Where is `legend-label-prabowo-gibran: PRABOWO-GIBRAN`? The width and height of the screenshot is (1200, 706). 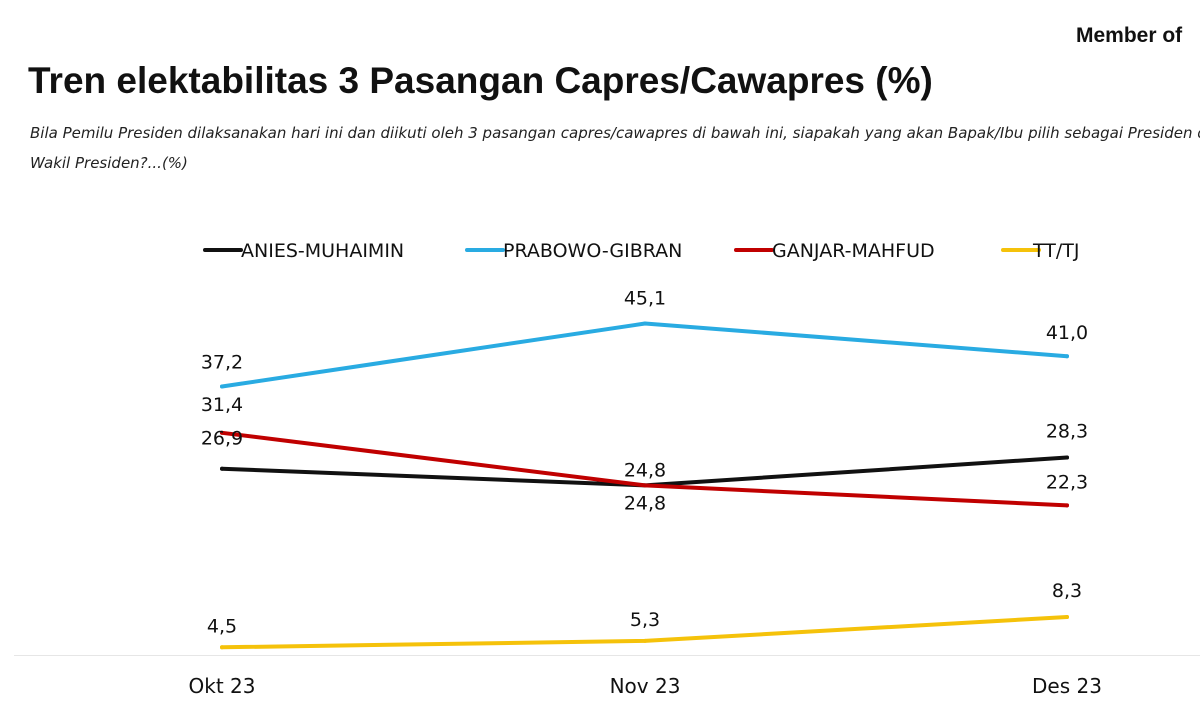 legend-label-prabowo-gibran: PRABOWO-GIBRAN is located at coordinates (592, 251).